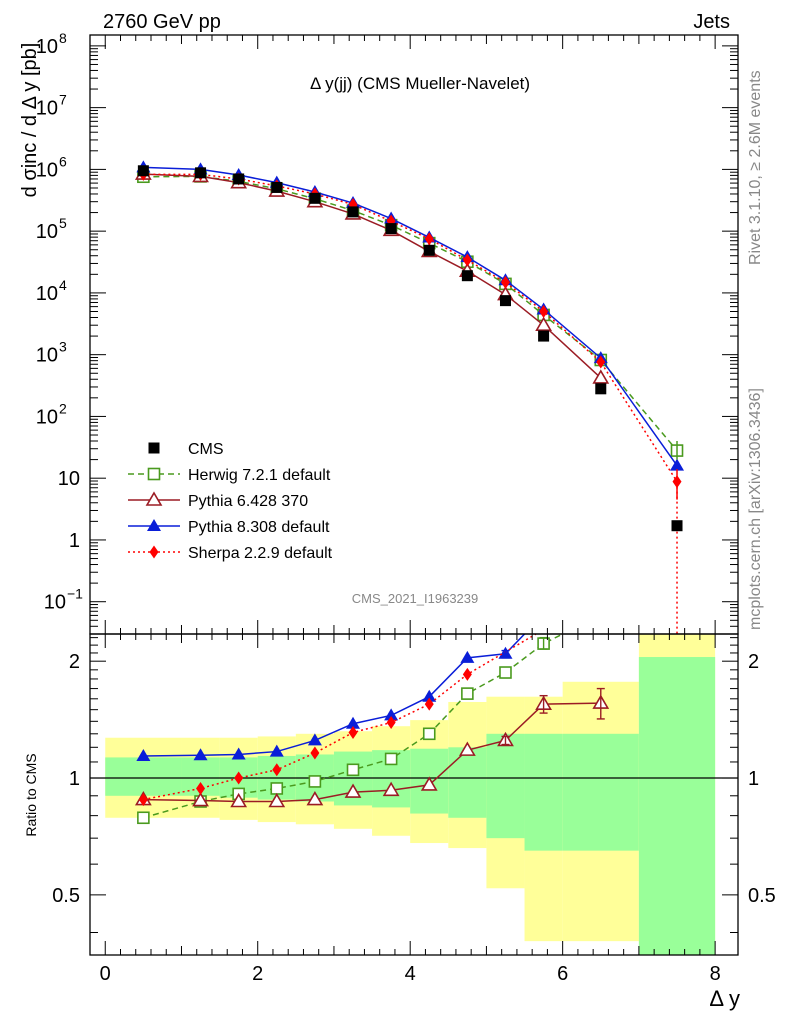  I want to click on figure-header: 2760 GeV pp Jets, so click(416, 22).